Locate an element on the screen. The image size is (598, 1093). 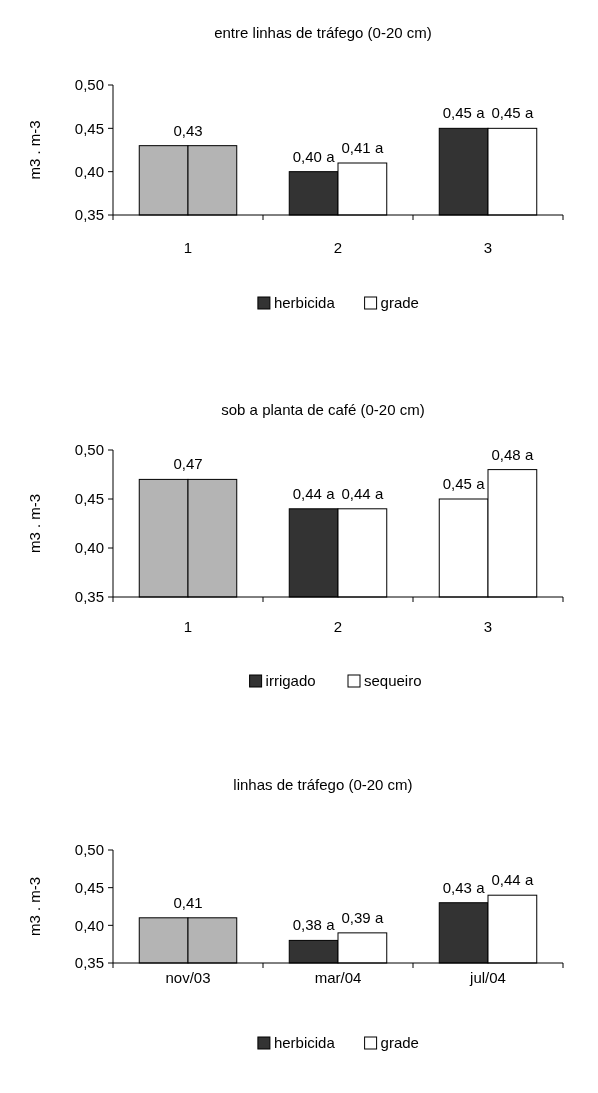
chart-title: sob a planta de café (0-20 cm) is located at coordinates (323, 409).